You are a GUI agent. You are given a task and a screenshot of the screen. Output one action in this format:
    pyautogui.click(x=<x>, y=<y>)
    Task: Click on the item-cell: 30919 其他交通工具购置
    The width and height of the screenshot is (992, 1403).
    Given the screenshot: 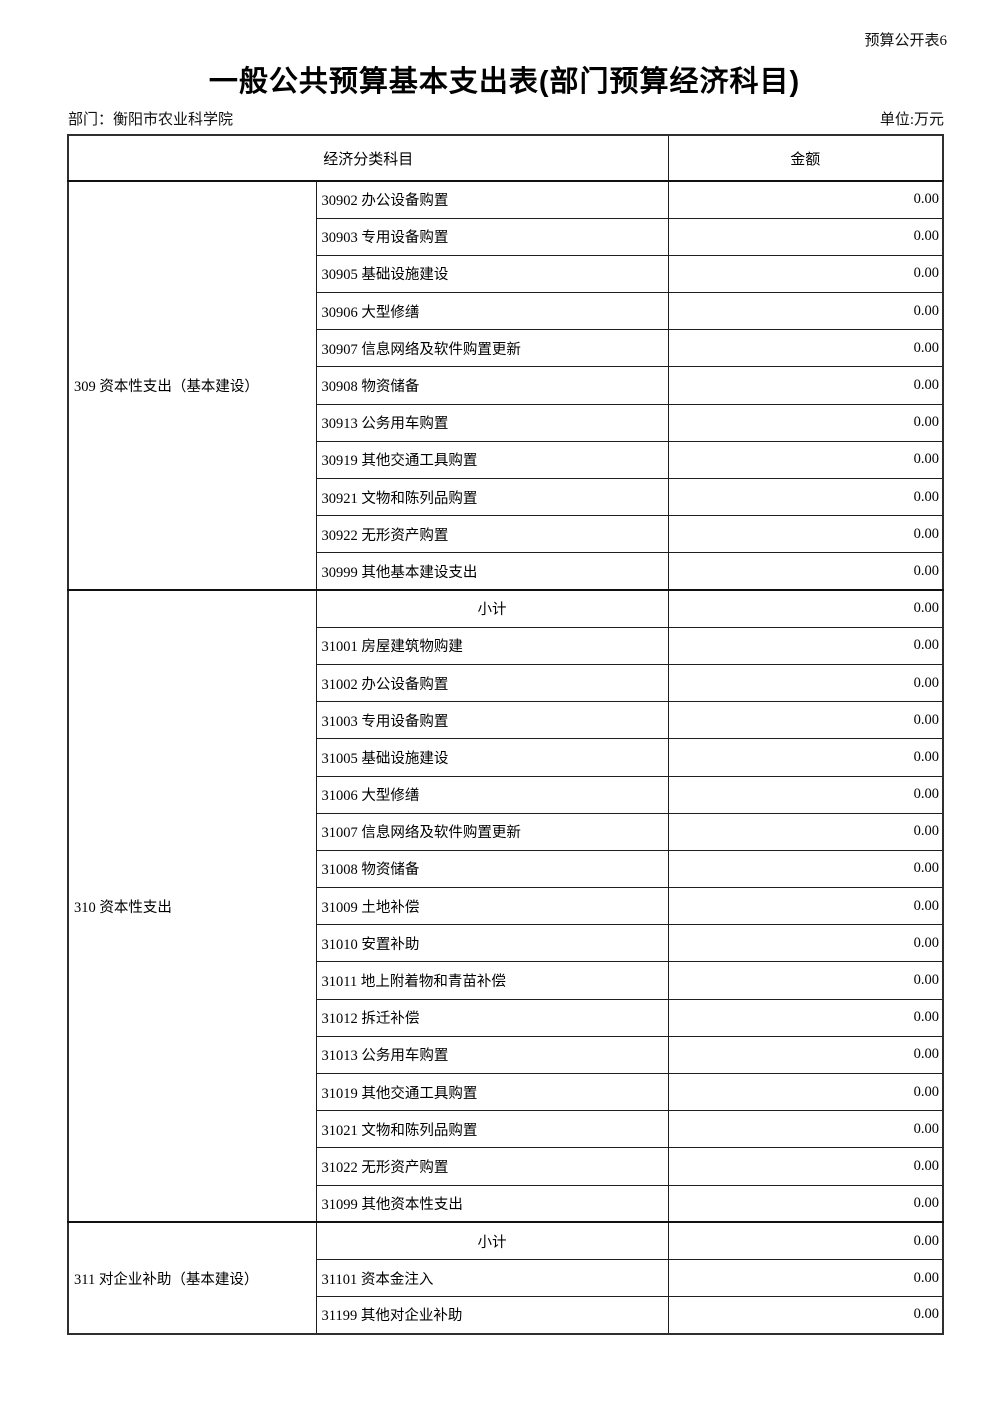 What is the action you would take?
    pyautogui.click(x=492, y=460)
    